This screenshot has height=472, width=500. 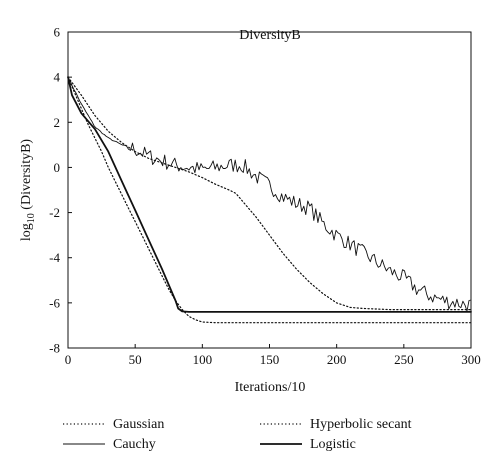 What do you see at coordinates (337, 359) in the screenshot?
I see `x-tick-label: 200` at bounding box center [337, 359].